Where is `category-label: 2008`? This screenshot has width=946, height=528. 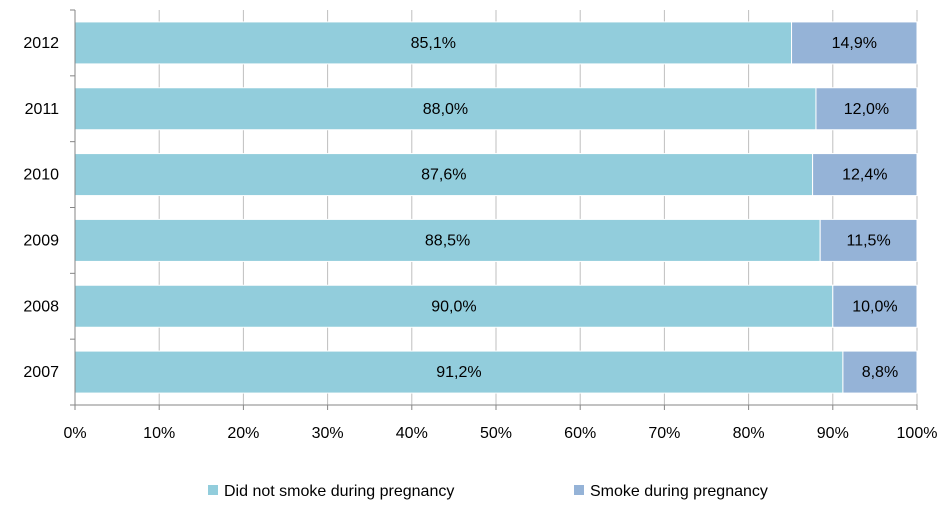
category-label: 2008 is located at coordinates (41, 306).